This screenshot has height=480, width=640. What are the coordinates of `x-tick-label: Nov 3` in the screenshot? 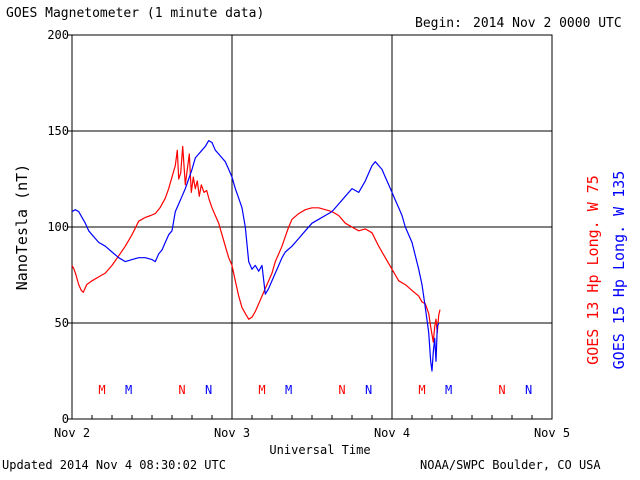 It's located at (232, 433).